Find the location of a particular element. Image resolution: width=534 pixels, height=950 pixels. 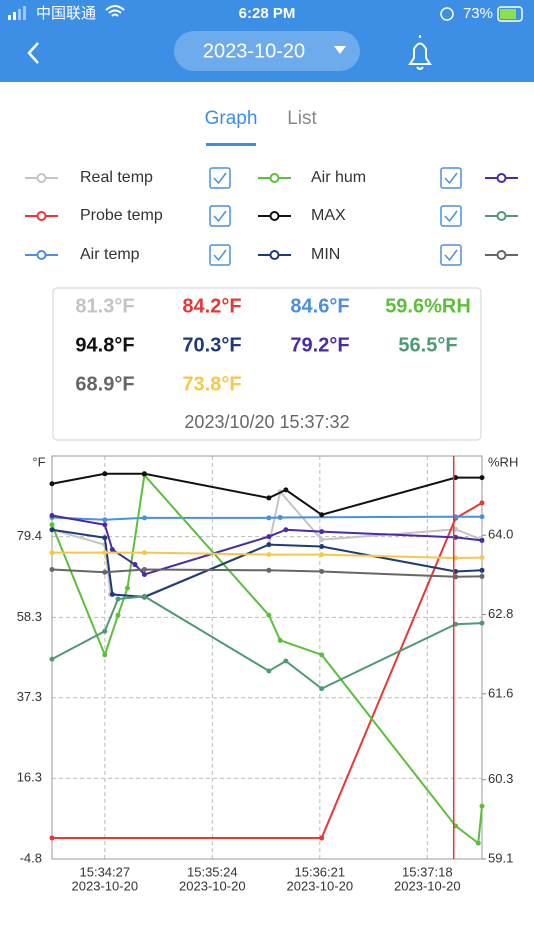

lock-icon is located at coordinates (447, 14).